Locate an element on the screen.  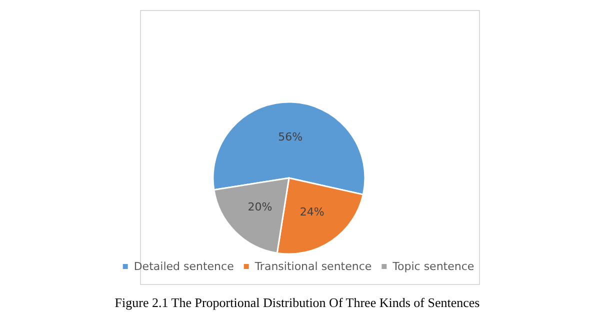
legend-label: Transitional sentence is located at coordinates (313, 266).